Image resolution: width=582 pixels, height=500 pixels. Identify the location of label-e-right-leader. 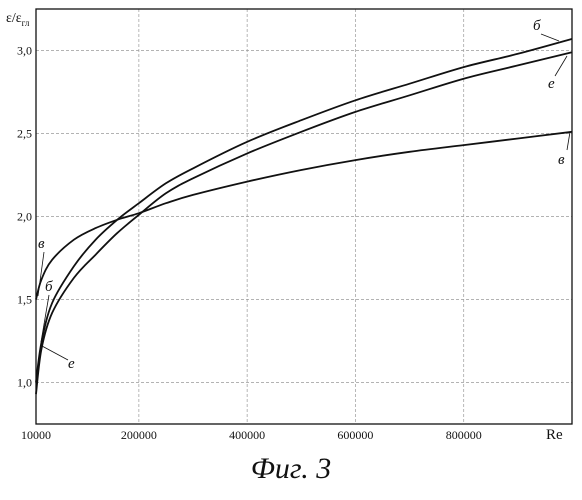
(561, 66).